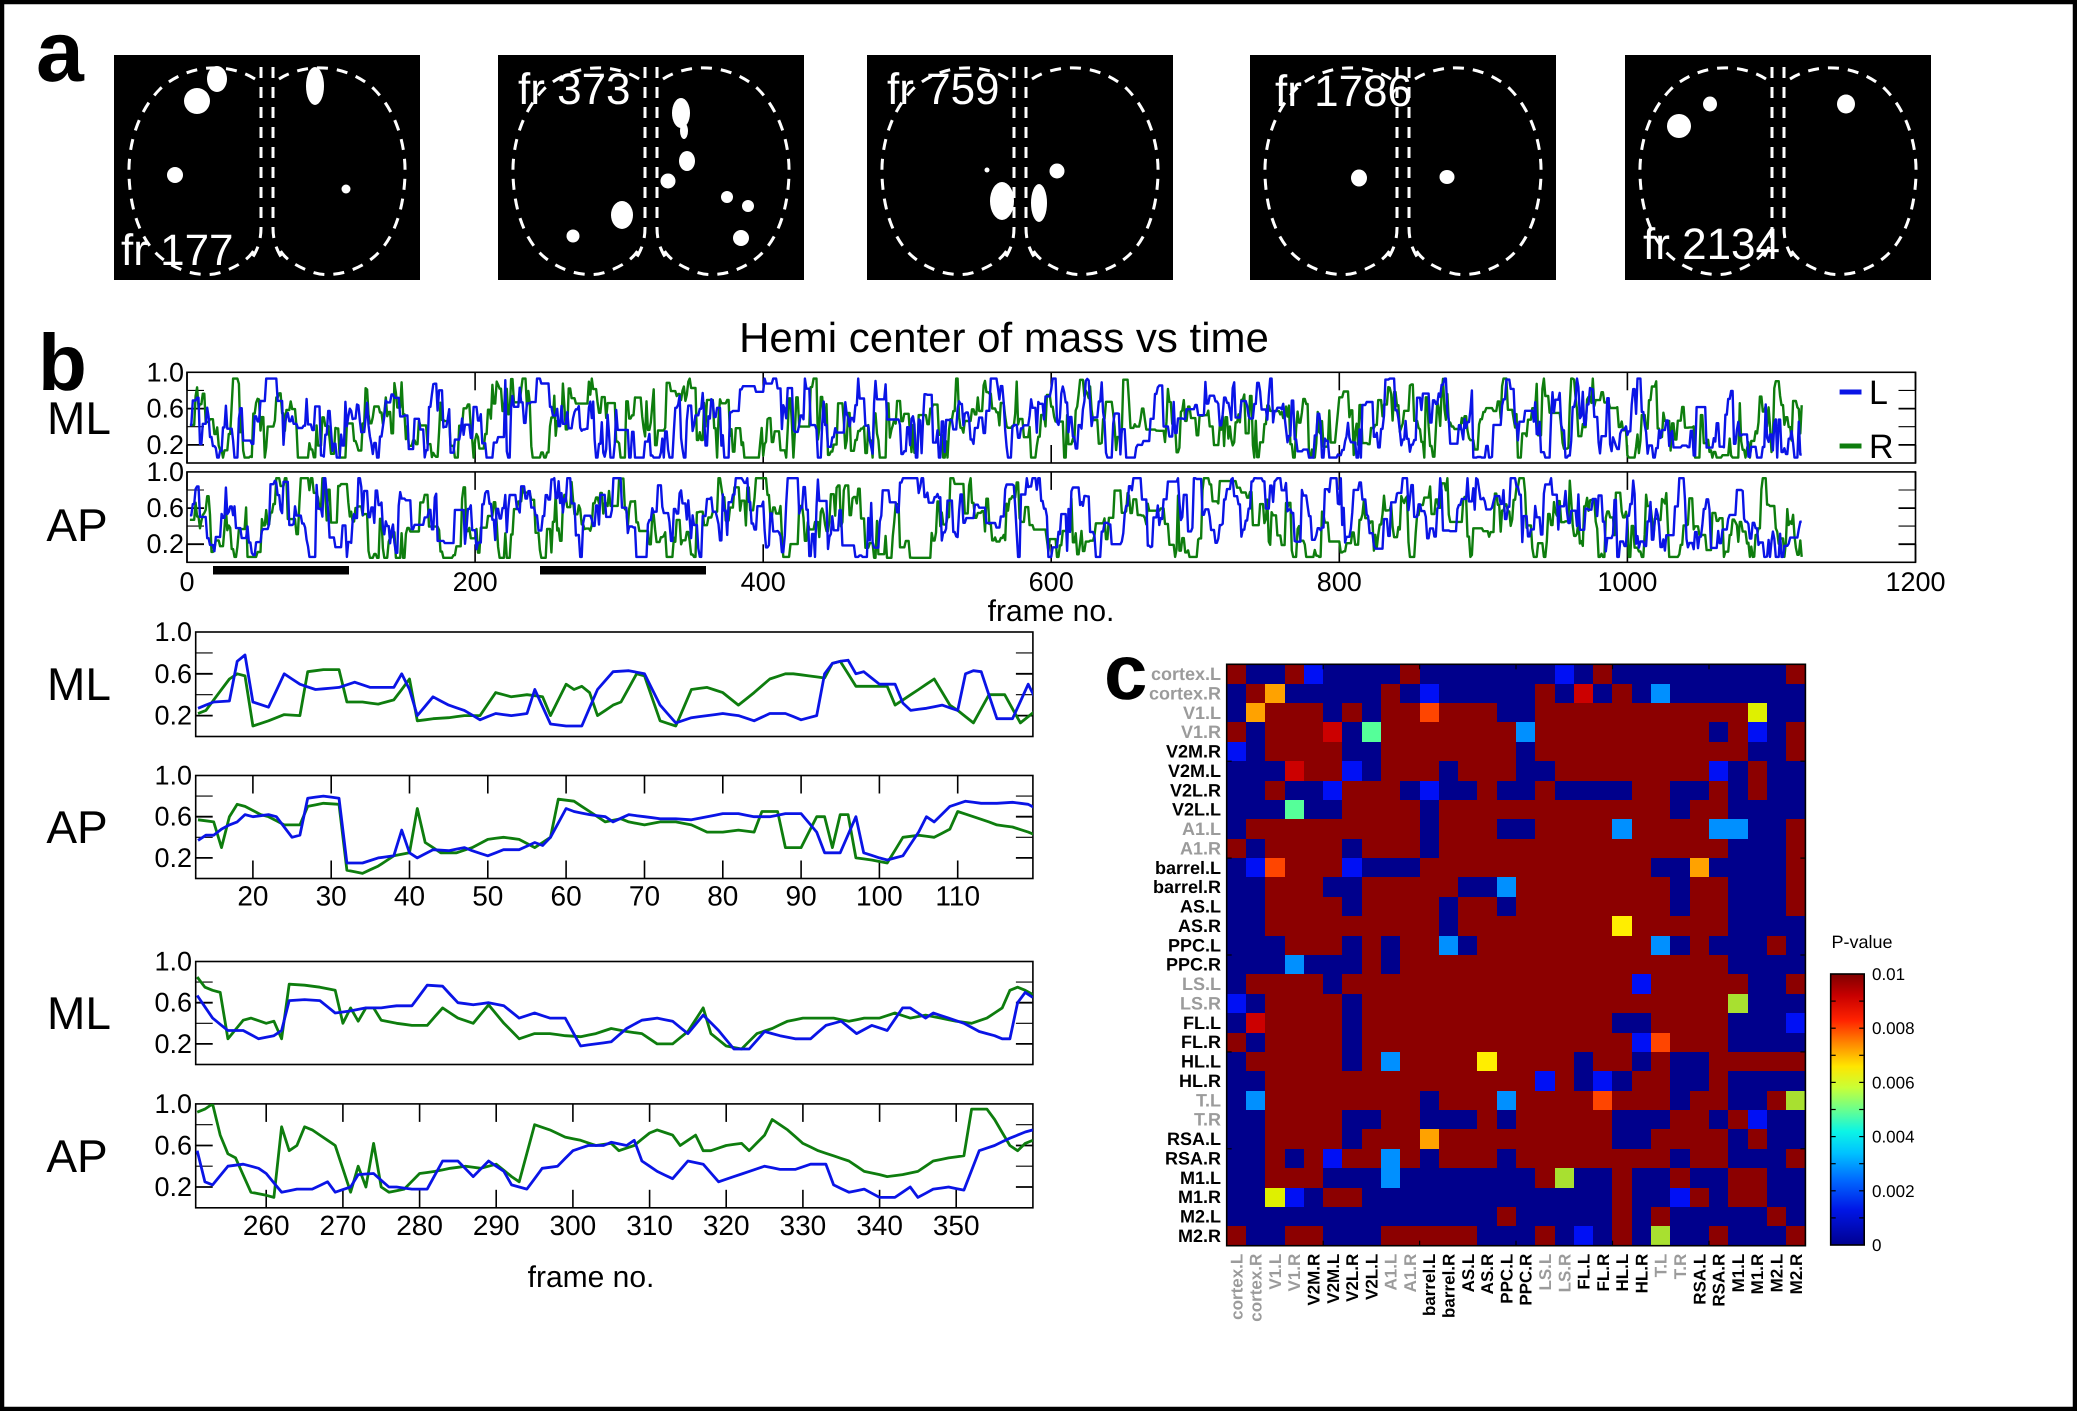 The height and width of the screenshot is (1416, 2077). Describe the element at coordinates (763, 582) in the screenshot. I see `svg-text: 400` at that location.